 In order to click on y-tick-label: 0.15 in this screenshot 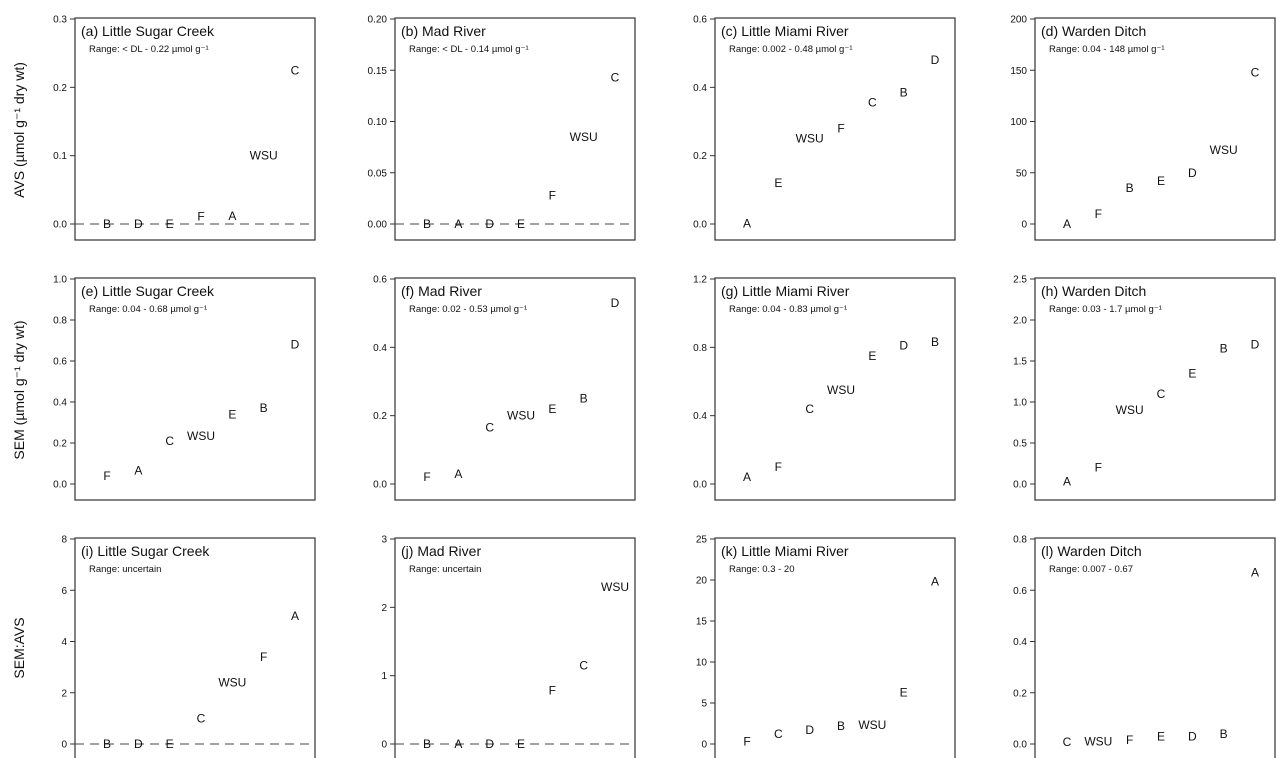, I will do `click(378, 71)`.